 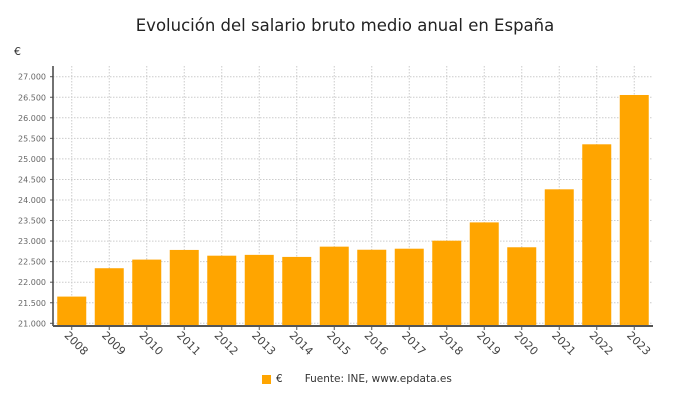 I want to click on bar-2012, so click(x=222, y=290).